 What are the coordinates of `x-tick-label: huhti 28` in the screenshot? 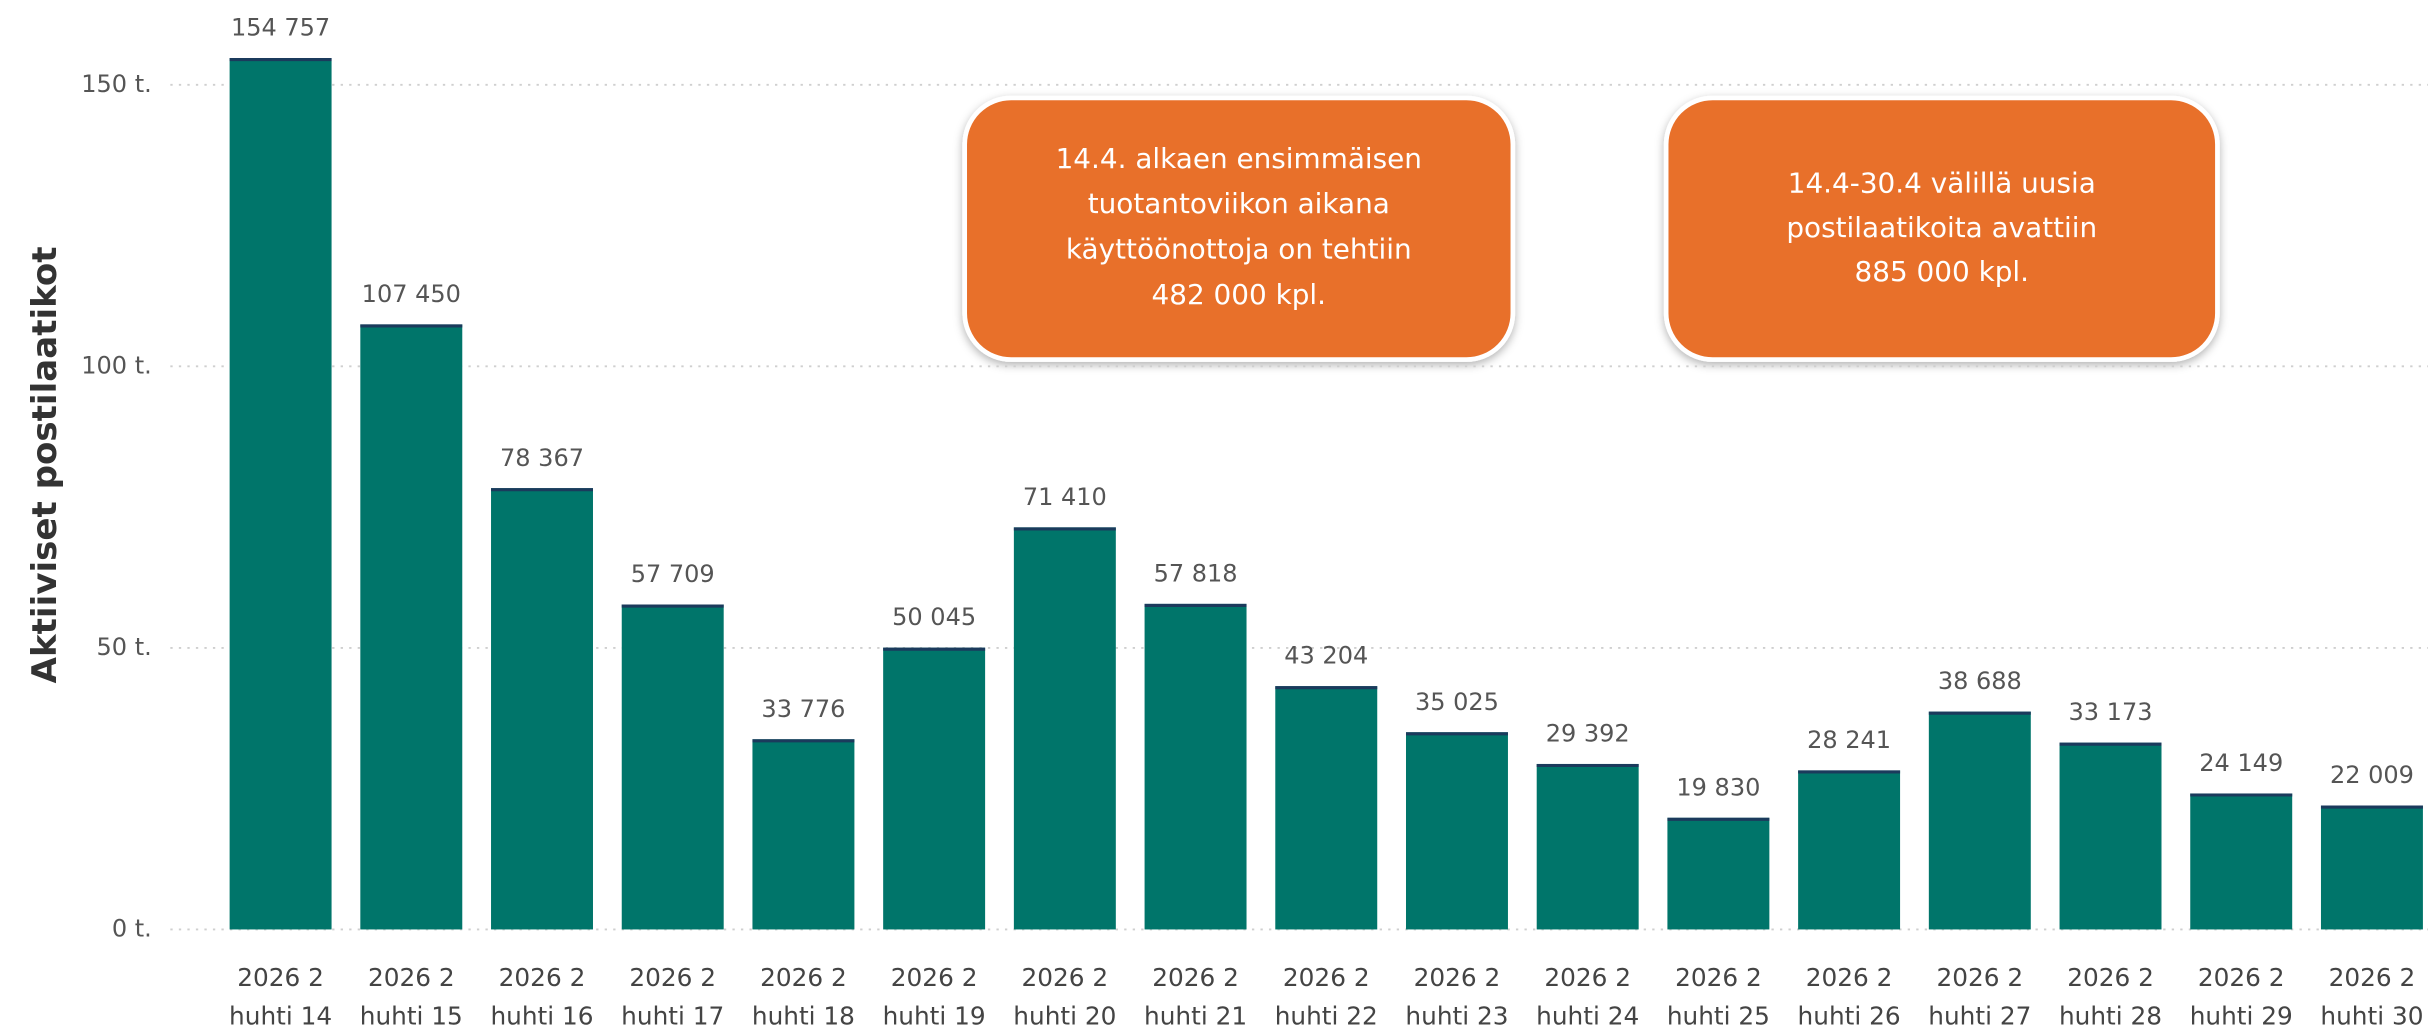 It's located at (2110, 1016).